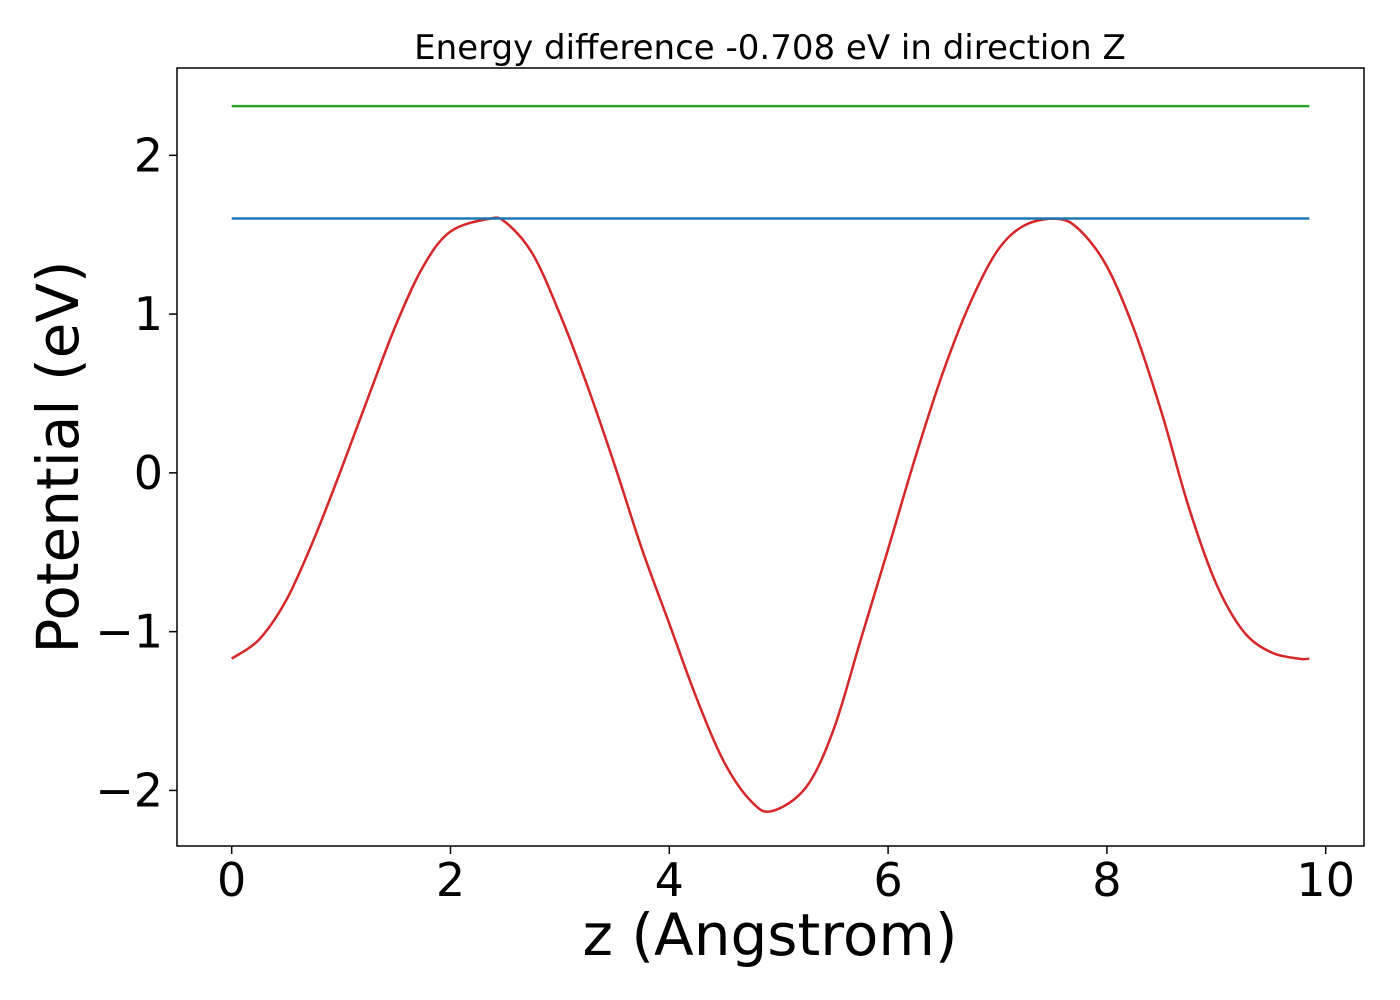 This screenshot has width=1400, height=1000. I want to click on y-tick-label: 0, so click(148, 473).